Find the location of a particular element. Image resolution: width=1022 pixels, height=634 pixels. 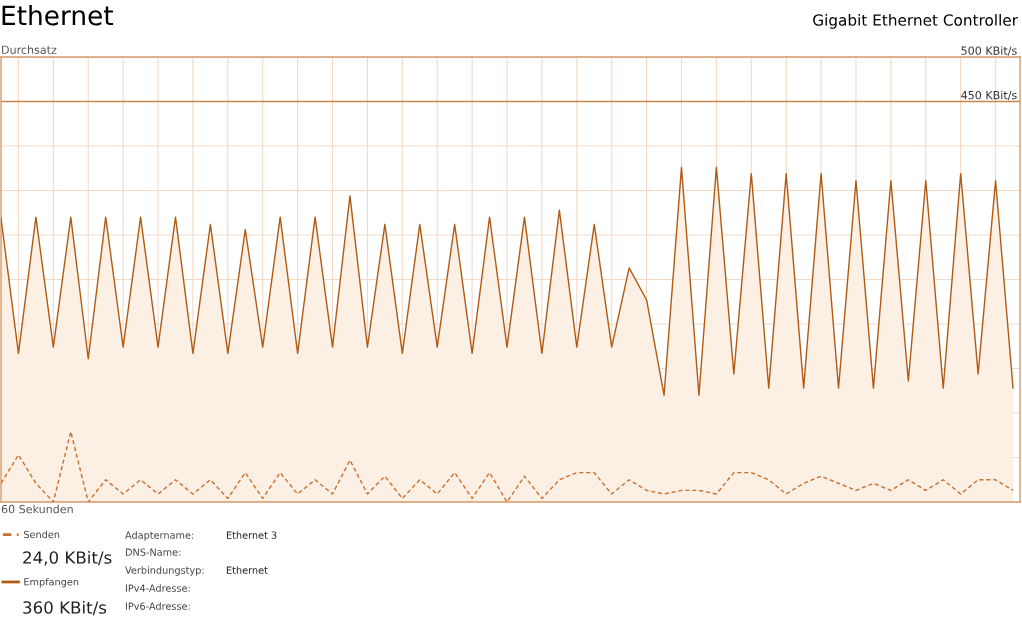

text: Ethernet is located at coordinates (247, 570).